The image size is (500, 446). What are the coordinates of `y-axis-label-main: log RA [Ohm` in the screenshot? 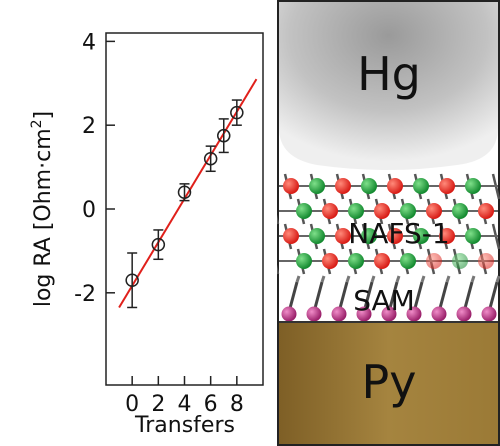 It's located at (43, 238).